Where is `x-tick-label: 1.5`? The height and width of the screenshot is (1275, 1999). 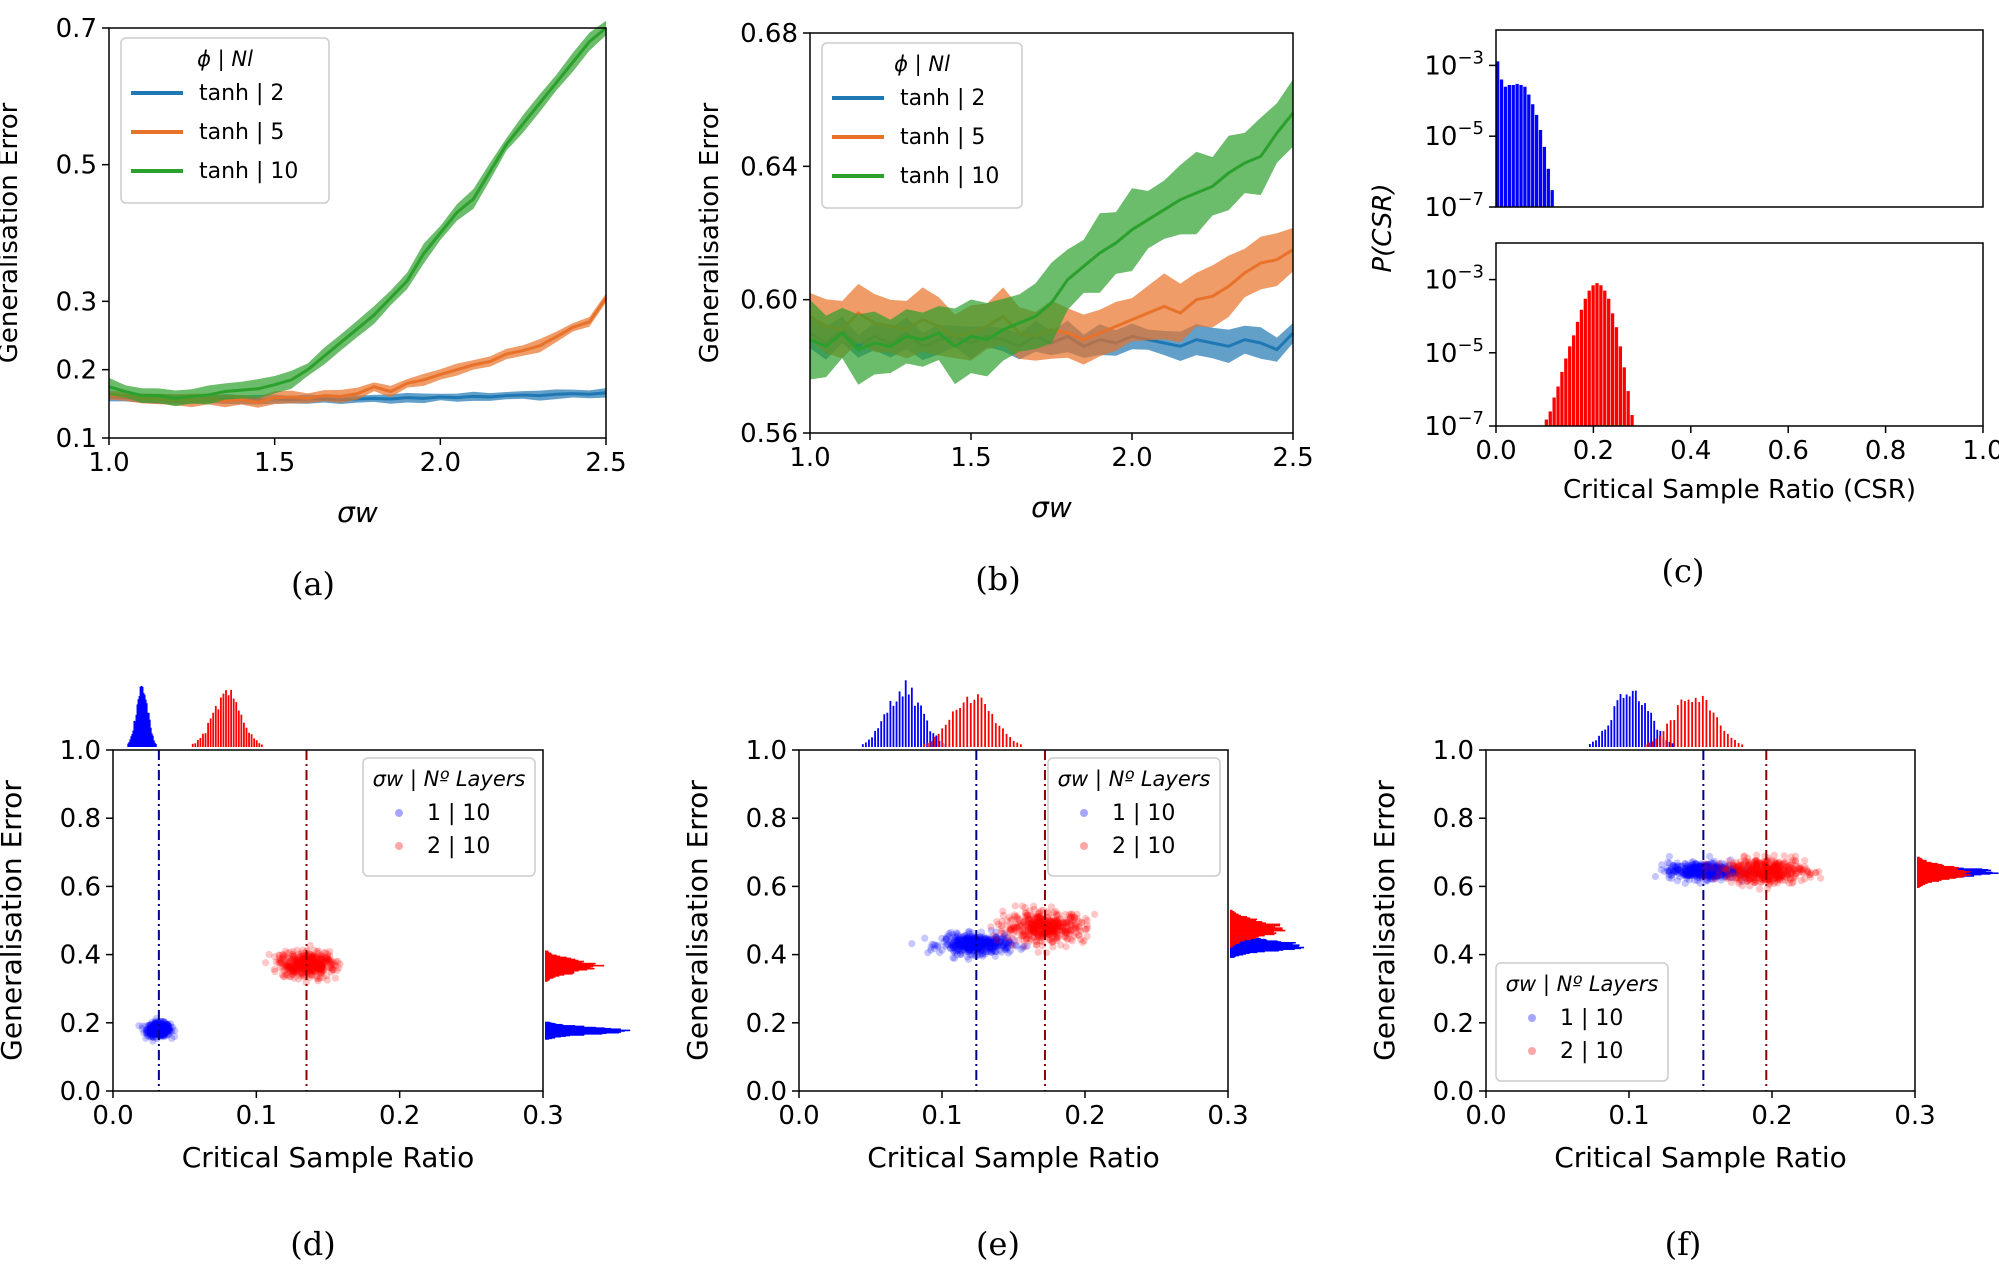 x-tick-label: 1.5 is located at coordinates (970, 458).